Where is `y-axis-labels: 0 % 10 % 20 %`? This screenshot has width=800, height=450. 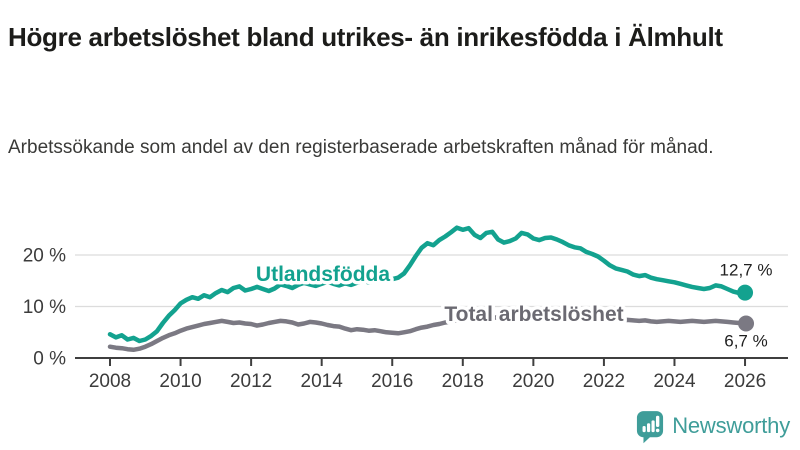 y-axis-labels: 0 % 10 % 20 % is located at coordinates (44, 308).